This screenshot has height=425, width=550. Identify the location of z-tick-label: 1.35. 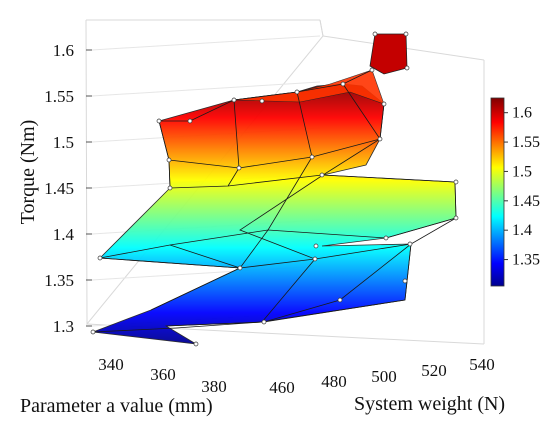
(59, 280).